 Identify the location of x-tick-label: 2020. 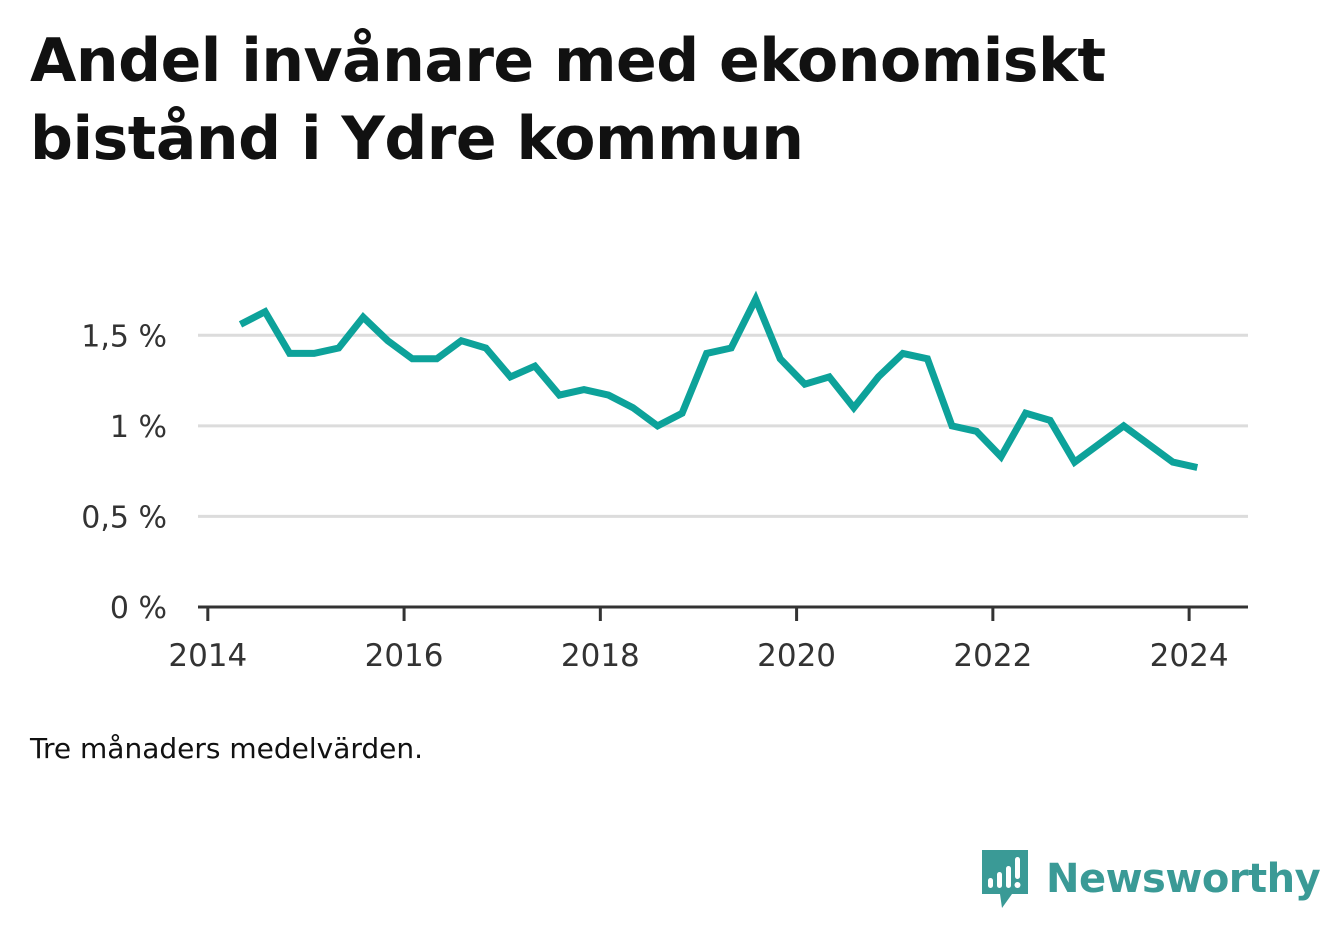
(796, 656).